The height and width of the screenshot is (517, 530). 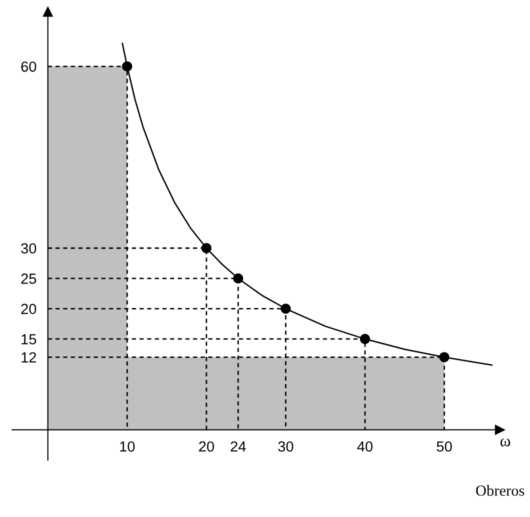 I want to click on y-tick-label: 60, so click(x=28, y=67).